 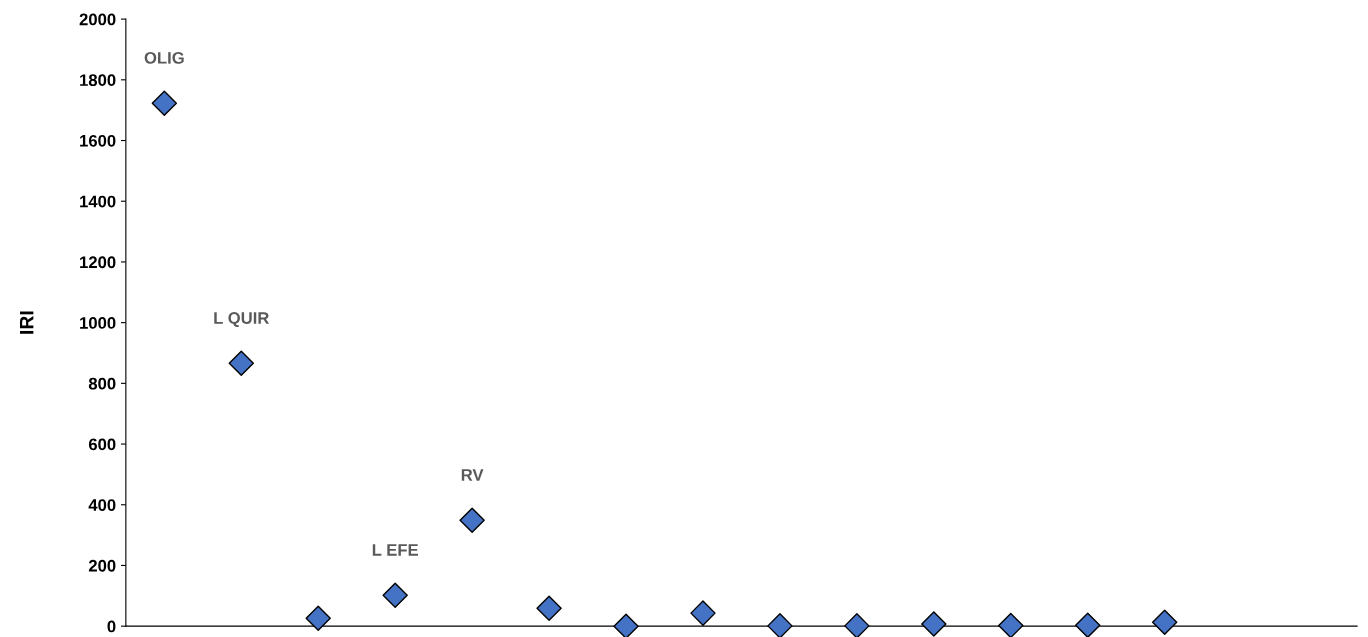 I want to click on y-tick-label: 800, so click(x=102, y=383).